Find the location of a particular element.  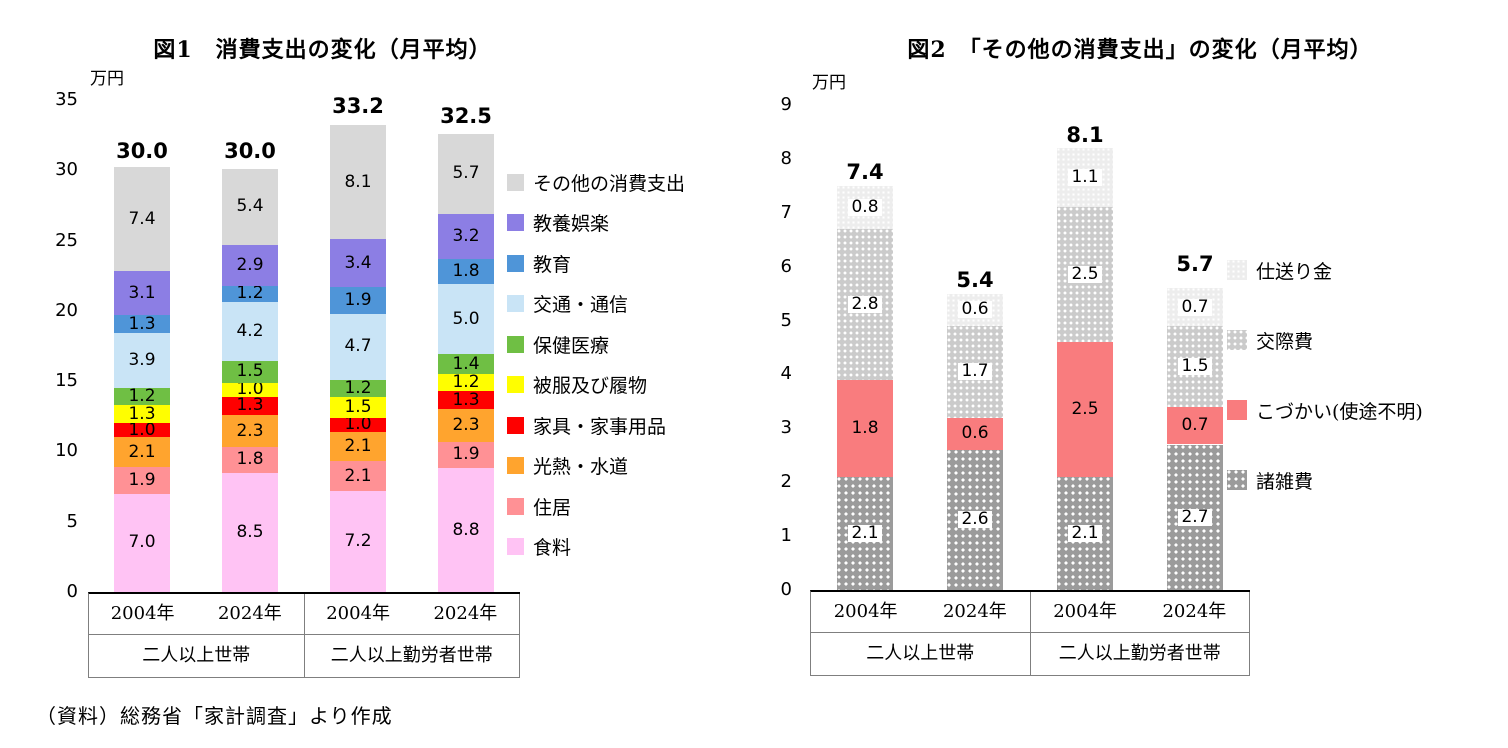

bar-segment-交際費: 2.5 is located at coordinates (1085, 275).